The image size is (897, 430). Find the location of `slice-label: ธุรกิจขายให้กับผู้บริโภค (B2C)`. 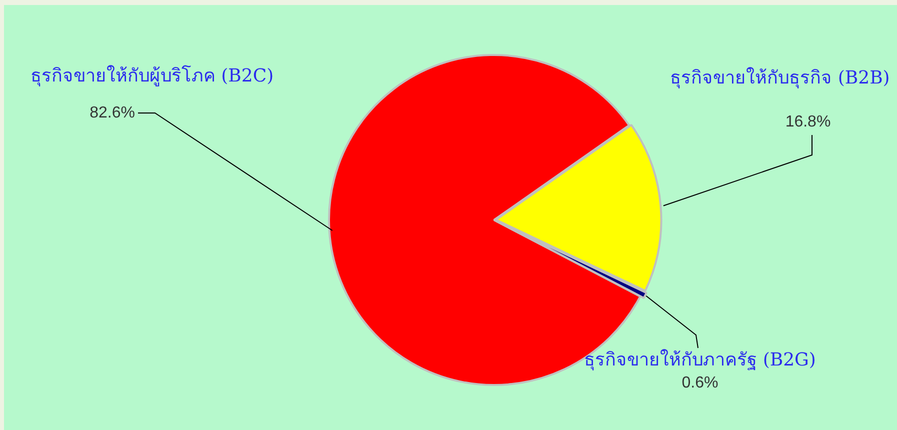

slice-label: ธุรกิจขายให้กับผู้บริโภค (B2C) is located at coordinates (152, 75).